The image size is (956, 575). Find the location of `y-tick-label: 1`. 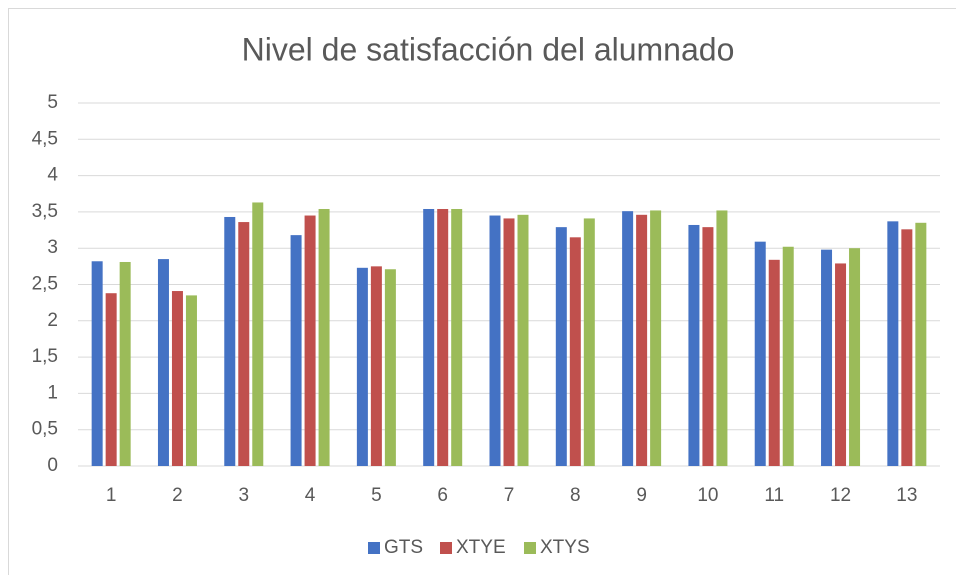

y-tick-label: 1 is located at coordinates (52, 392).